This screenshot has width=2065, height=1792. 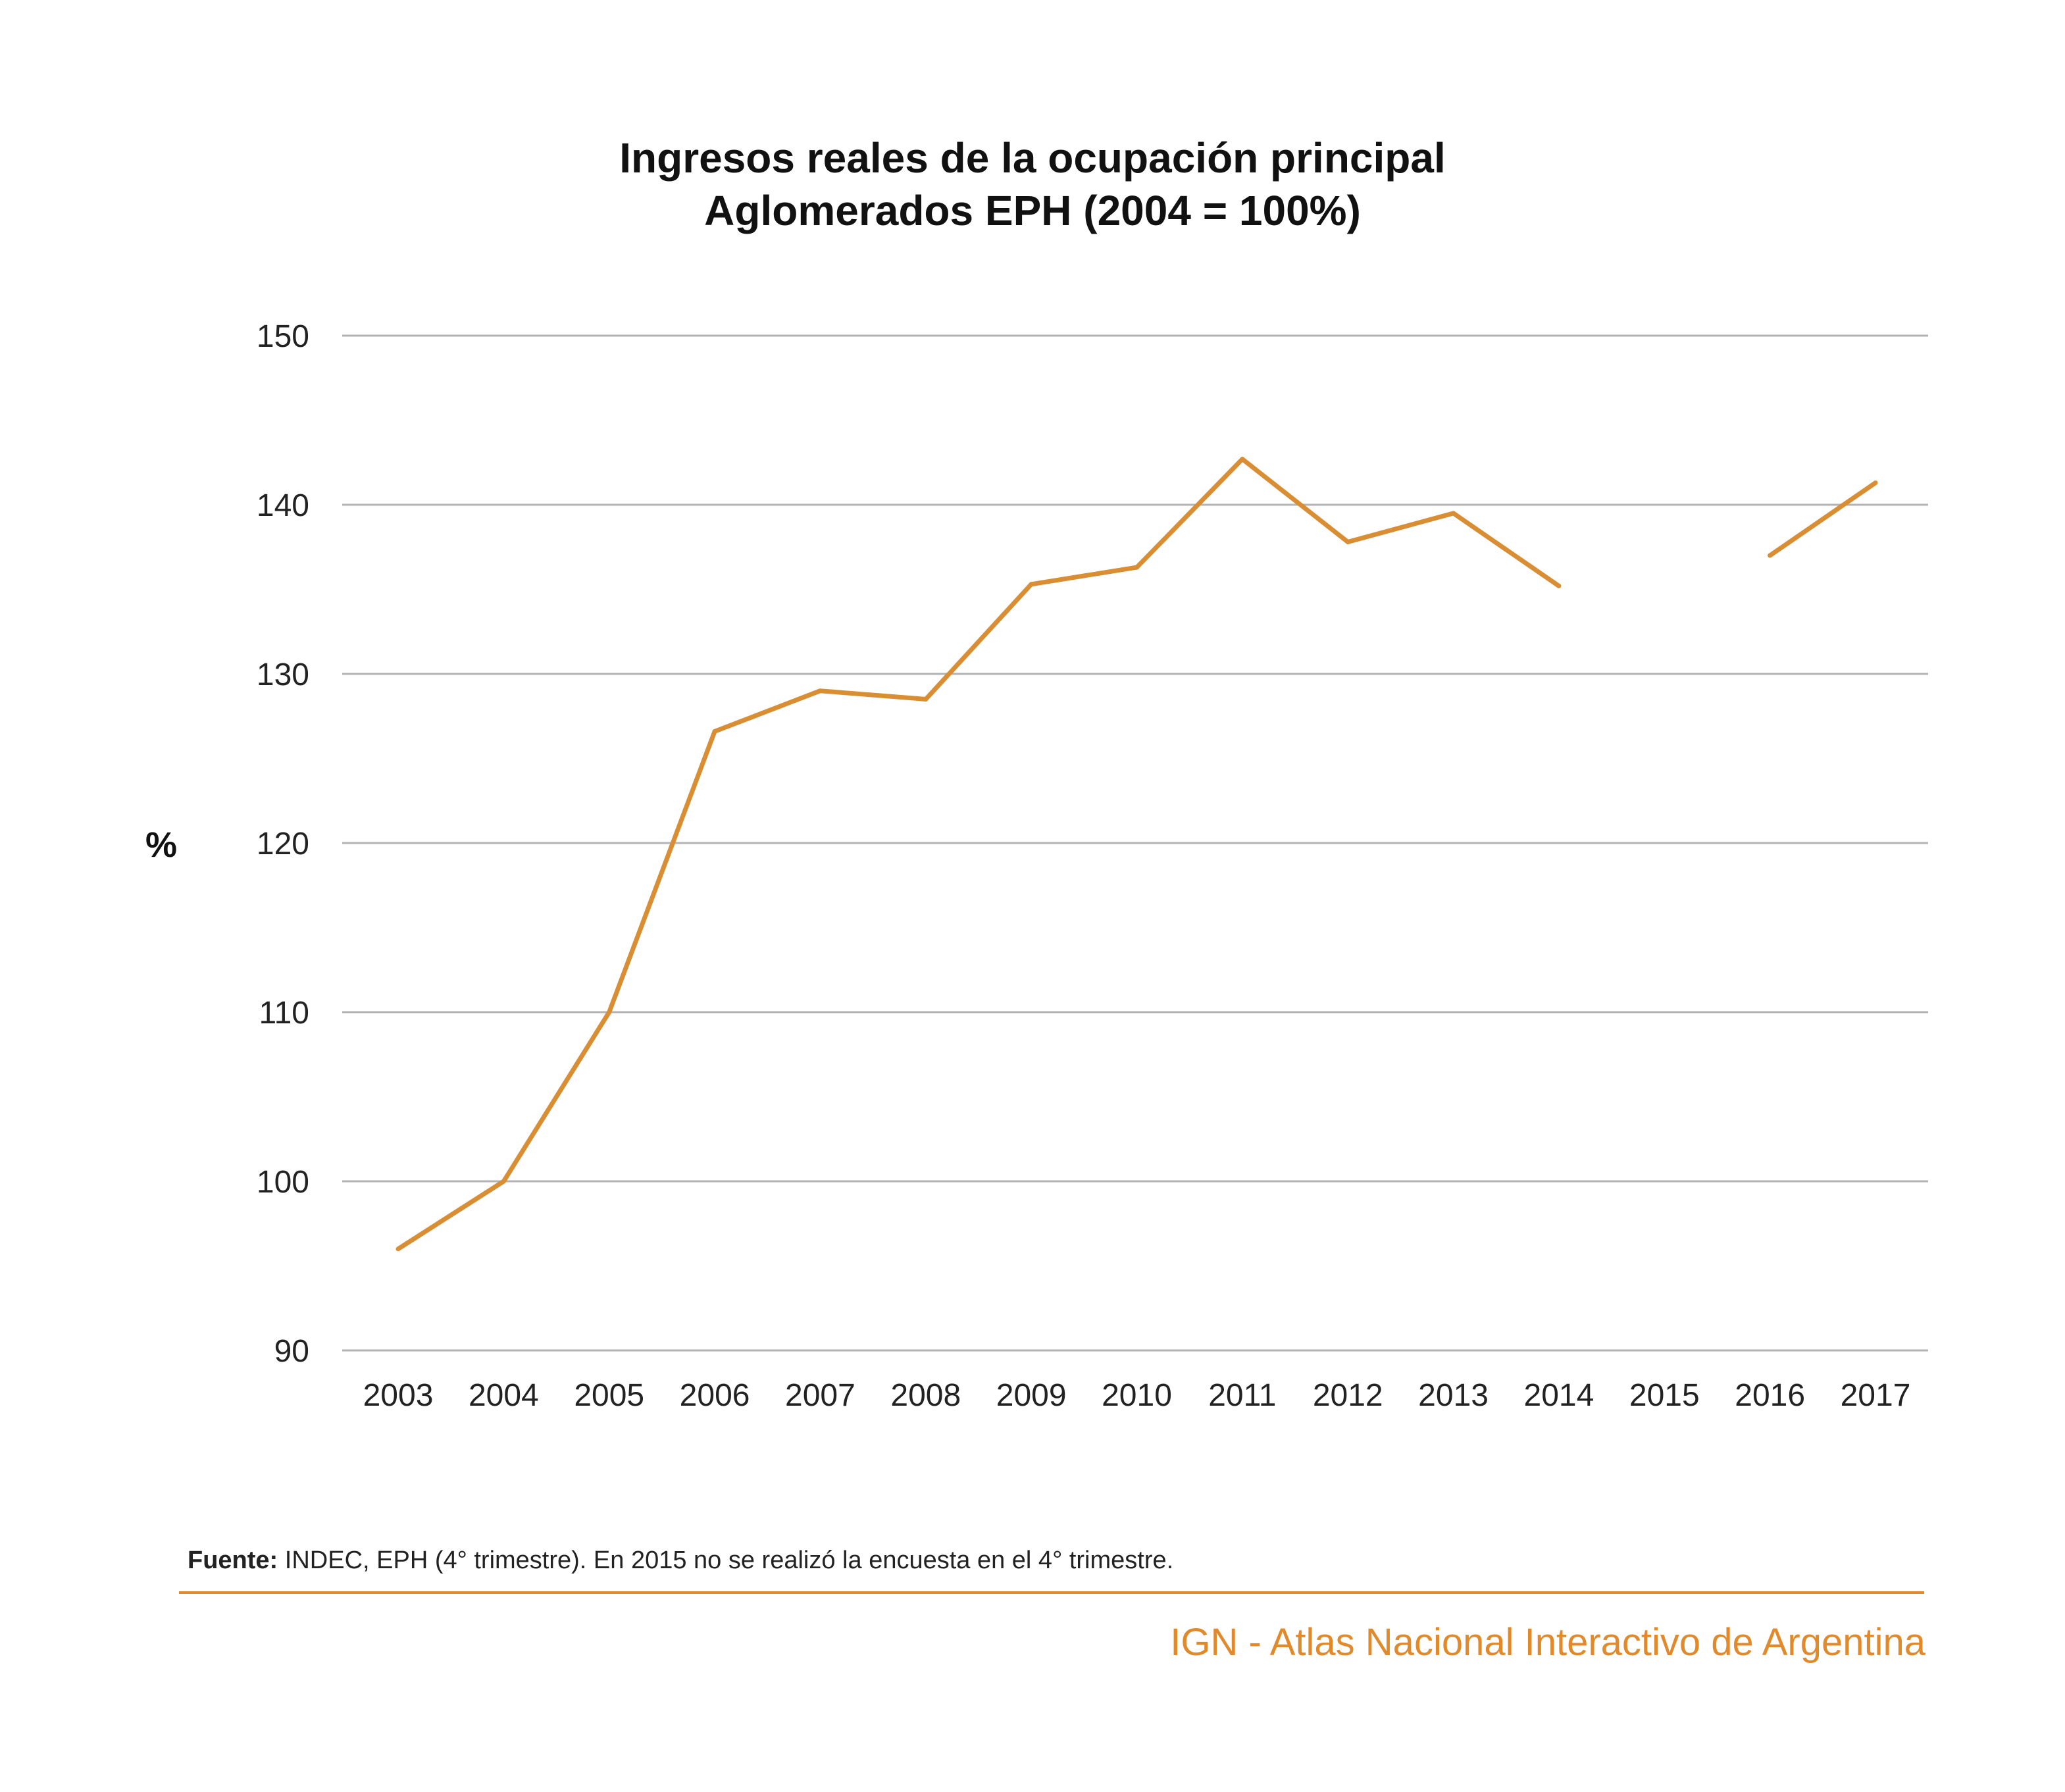 I want to click on y-tick-label: 130, so click(x=283, y=674).